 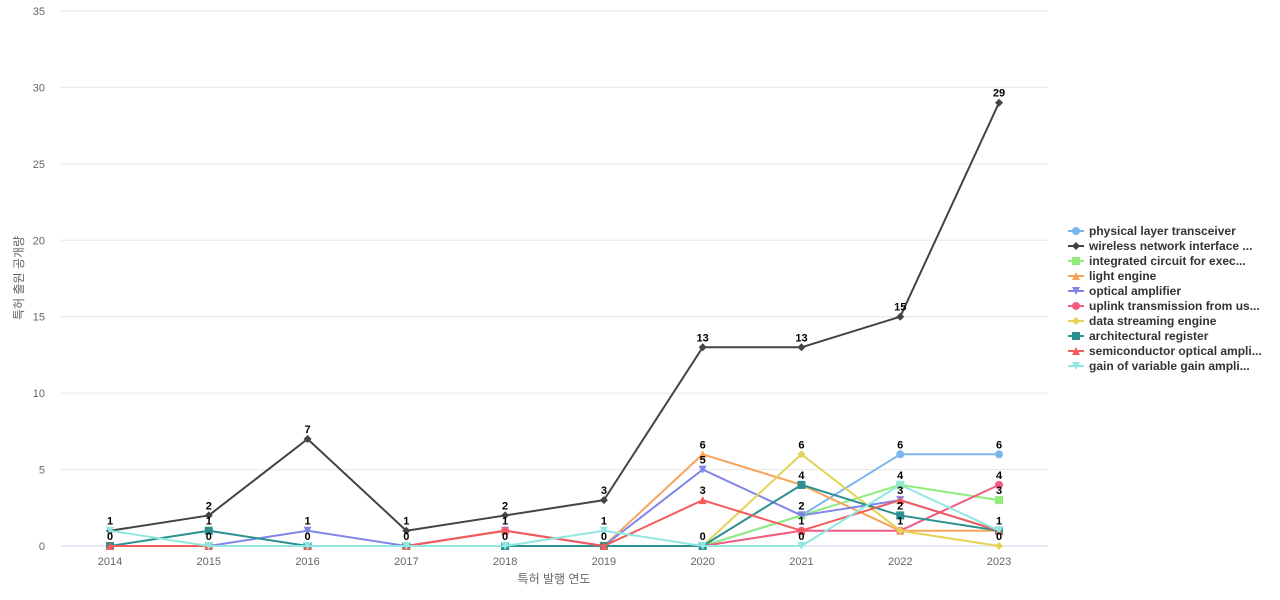 I want to click on legend-item: light engine, so click(x=1112, y=276).